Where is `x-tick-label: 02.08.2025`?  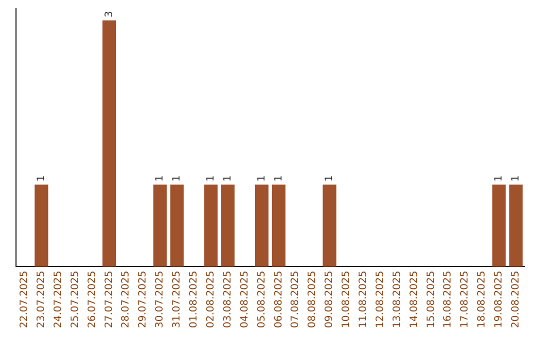
x-tick-label: 02.08.2025 is located at coordinates (210, 299).